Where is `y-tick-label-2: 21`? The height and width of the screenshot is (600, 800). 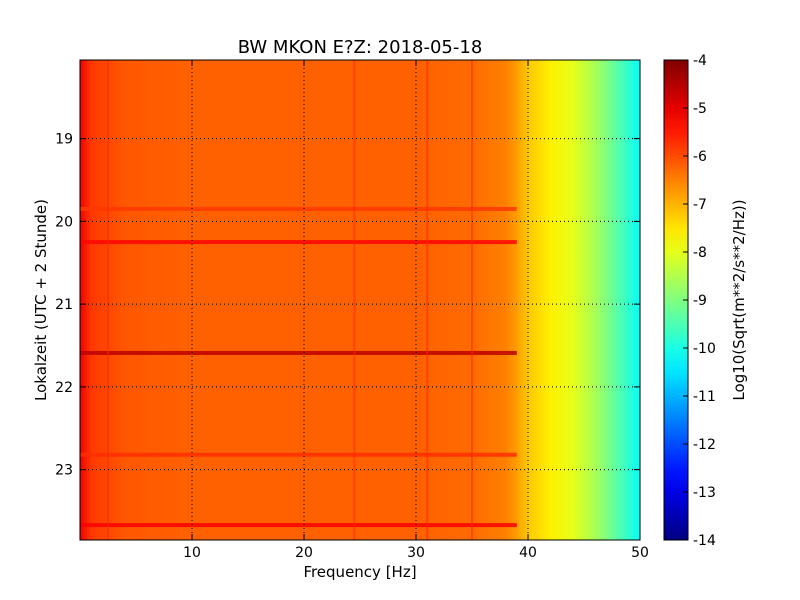 y-tick-label-2: 21 is located at coordinates (64, 305).